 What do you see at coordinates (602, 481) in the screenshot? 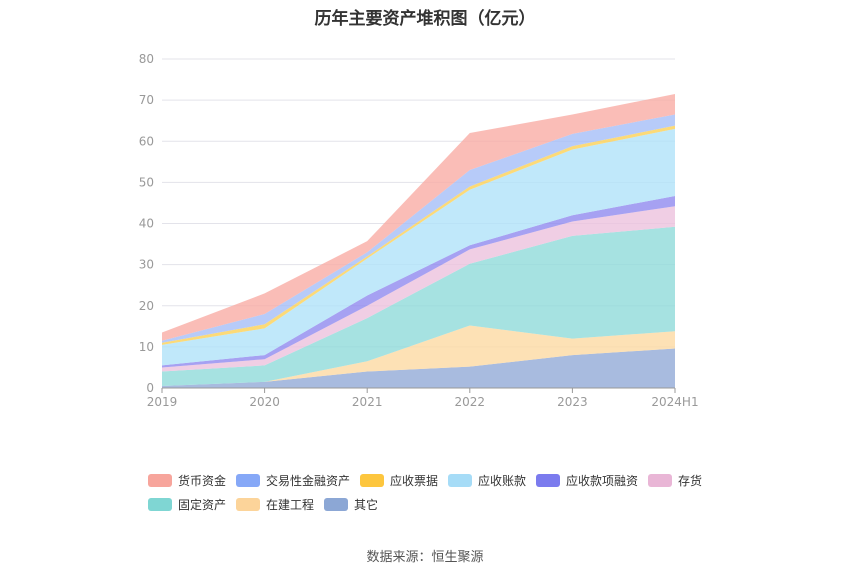
I see `legend-label: 应收款项融资` at bounding box center [602, 481].